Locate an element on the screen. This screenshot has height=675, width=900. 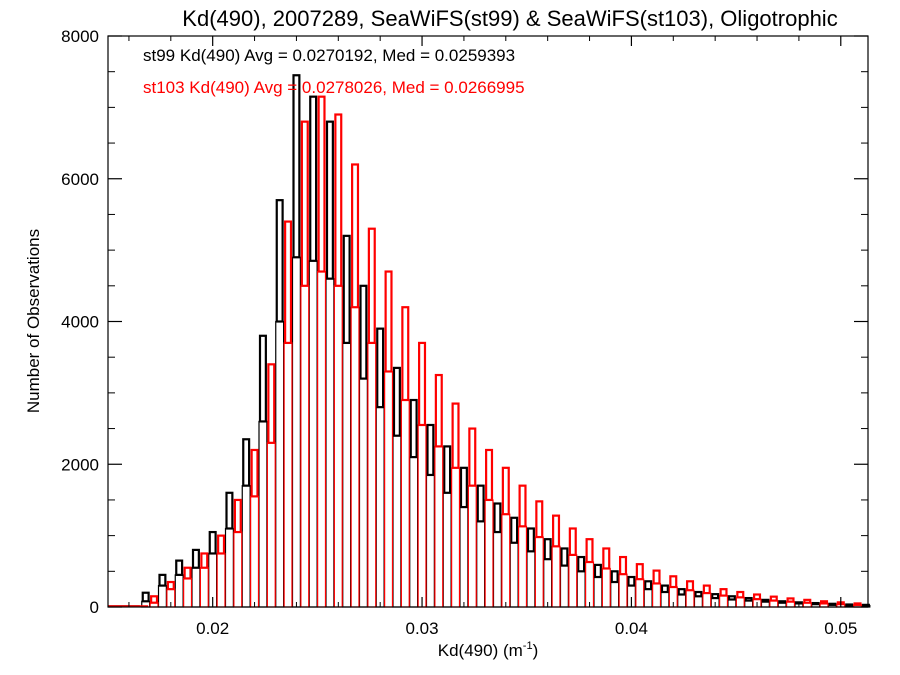
y-tick-label: 0 is located at coordinates (94, 607).